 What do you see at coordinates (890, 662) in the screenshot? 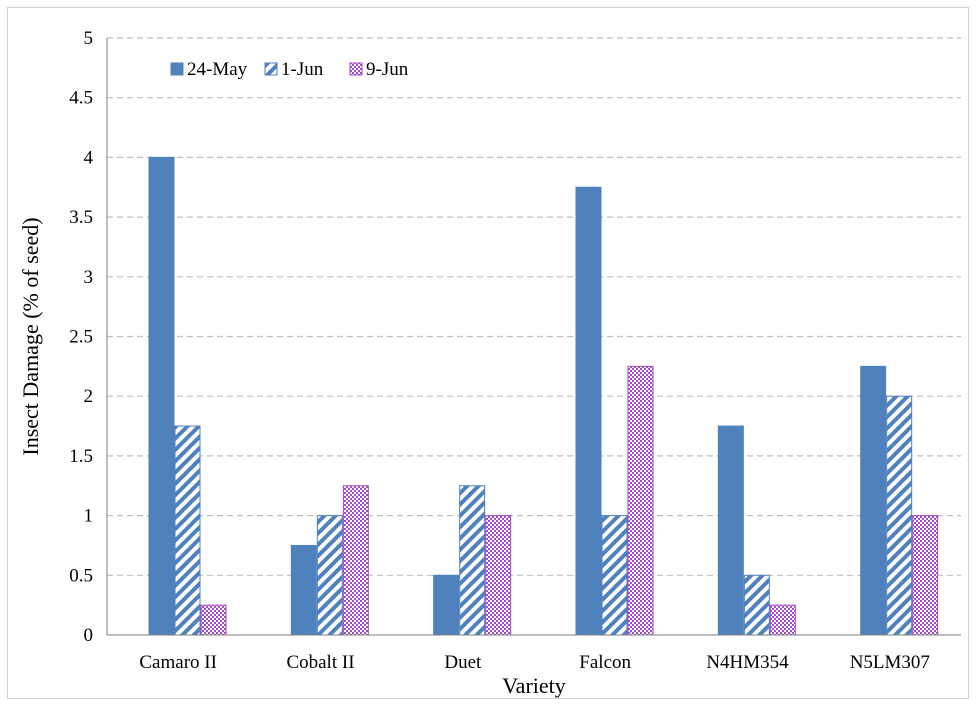
I see `x-tick-label: N5LM307` at bounding box center [890, 662].